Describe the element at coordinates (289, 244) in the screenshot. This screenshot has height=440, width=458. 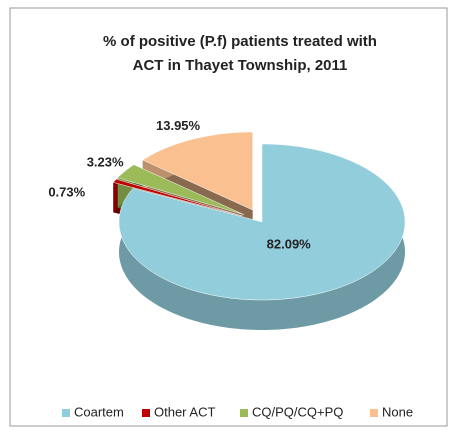
I see `data-label: 82.09%` at that location.